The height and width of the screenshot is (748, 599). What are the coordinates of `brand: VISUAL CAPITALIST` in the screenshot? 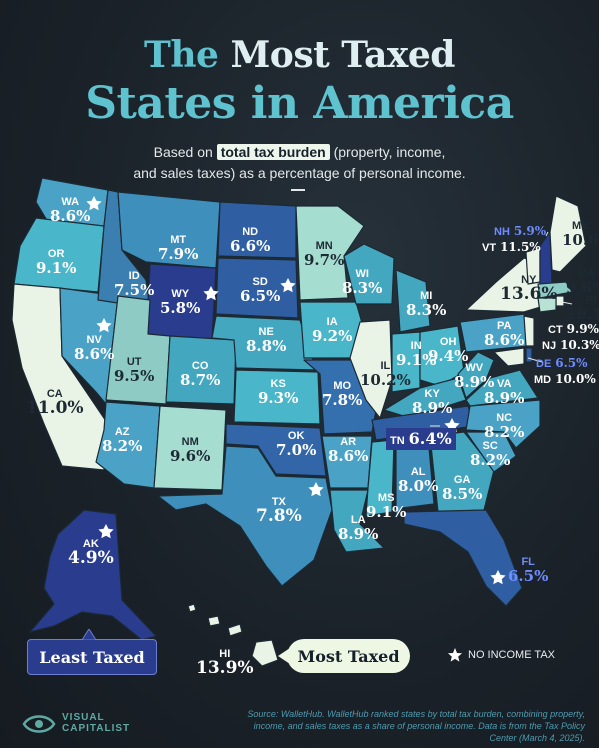 It's located at (76, 723).